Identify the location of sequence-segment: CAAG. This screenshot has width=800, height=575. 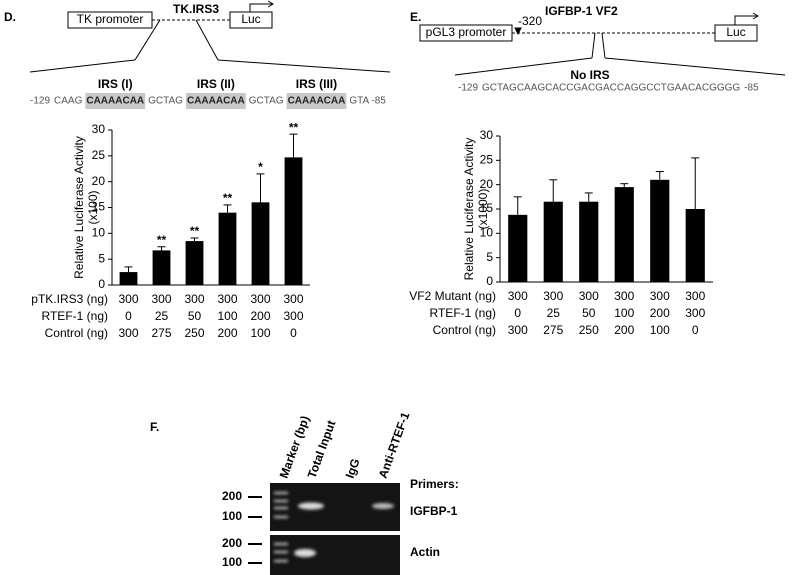
(68, 101).